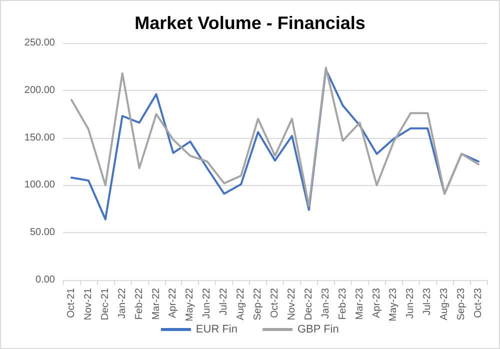  I want to click on x-tick-label: Aug-22, so click(241, 304).